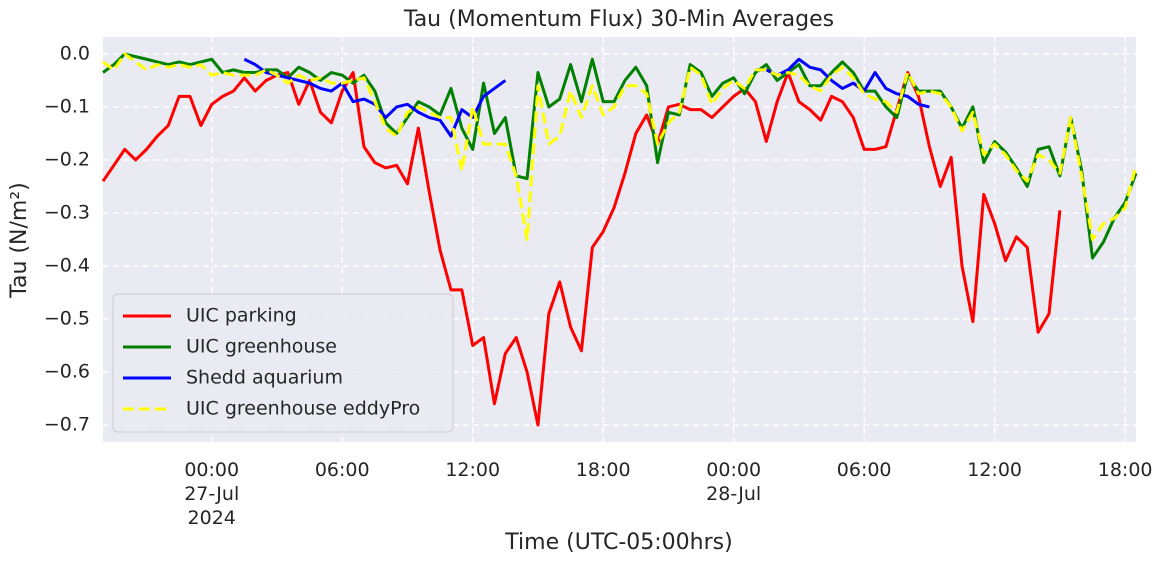 The image size is (1164, 566). Describe the element at coordinates (261, 347) in the screenshot. I see `legend-label: UIC greenhouse` at that location.